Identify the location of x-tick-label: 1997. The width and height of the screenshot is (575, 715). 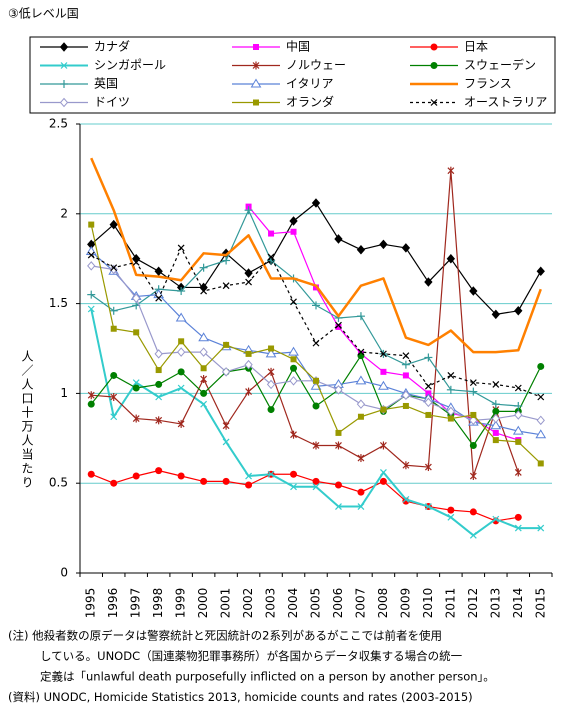
(136, 603).